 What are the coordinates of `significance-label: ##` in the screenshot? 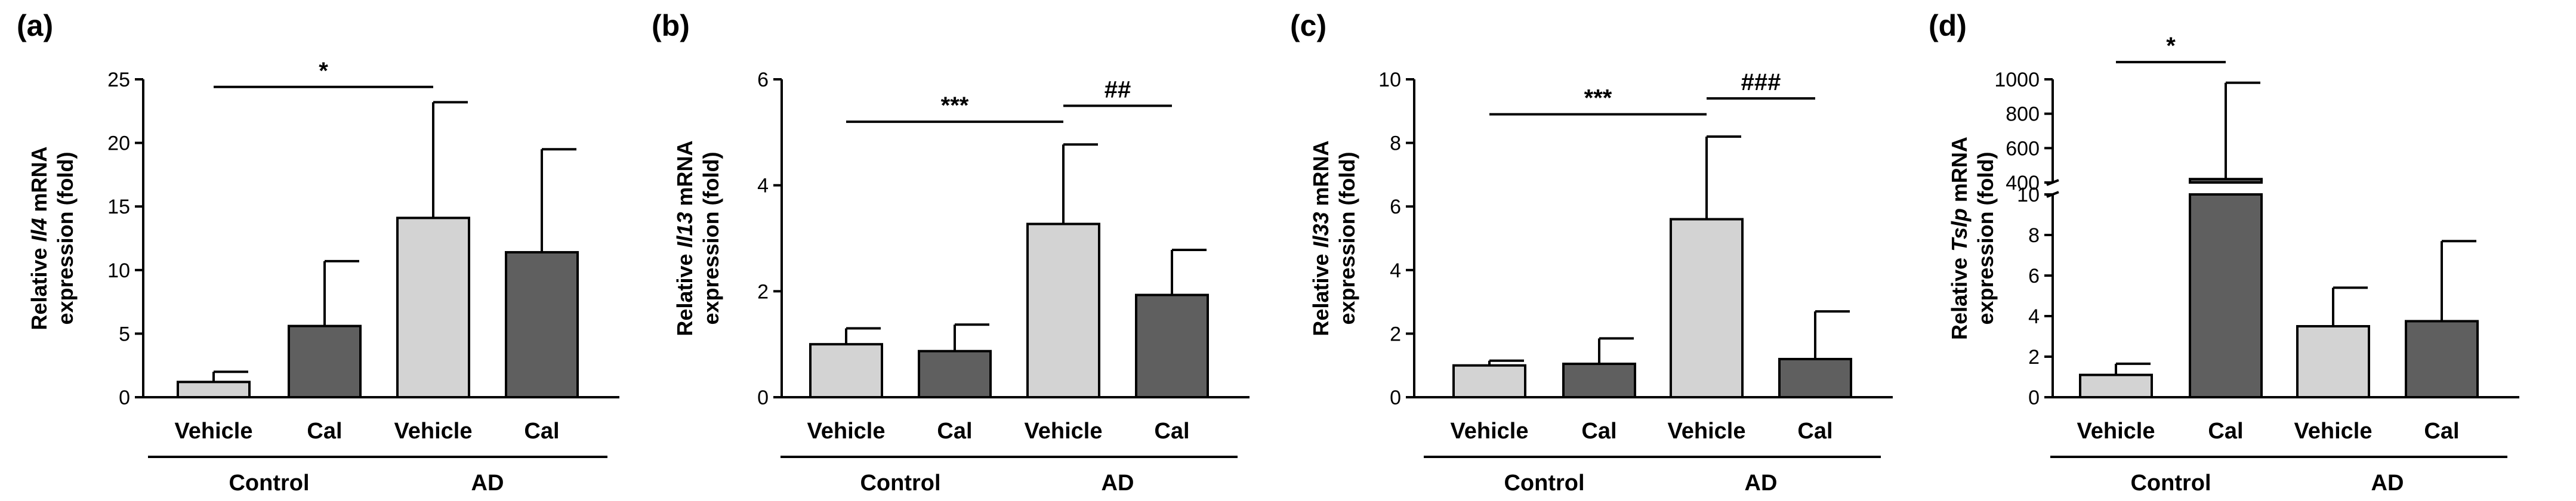 It's located at (1118, 89).